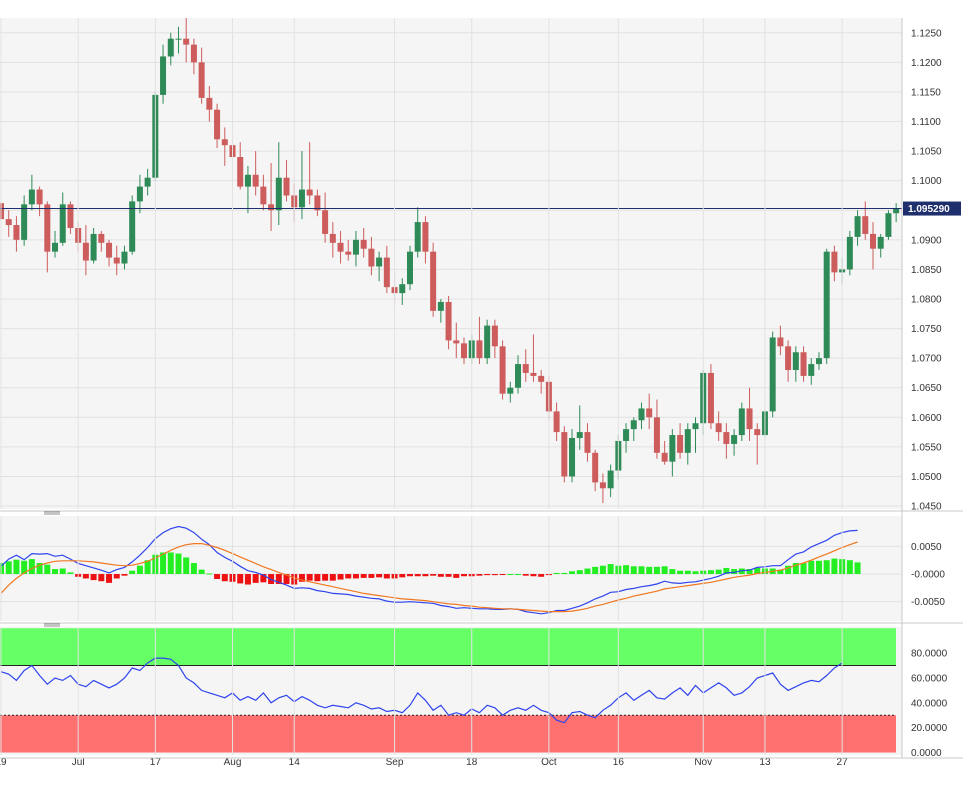  I want to click on x-tick-label: Jul, so click(78, 762).